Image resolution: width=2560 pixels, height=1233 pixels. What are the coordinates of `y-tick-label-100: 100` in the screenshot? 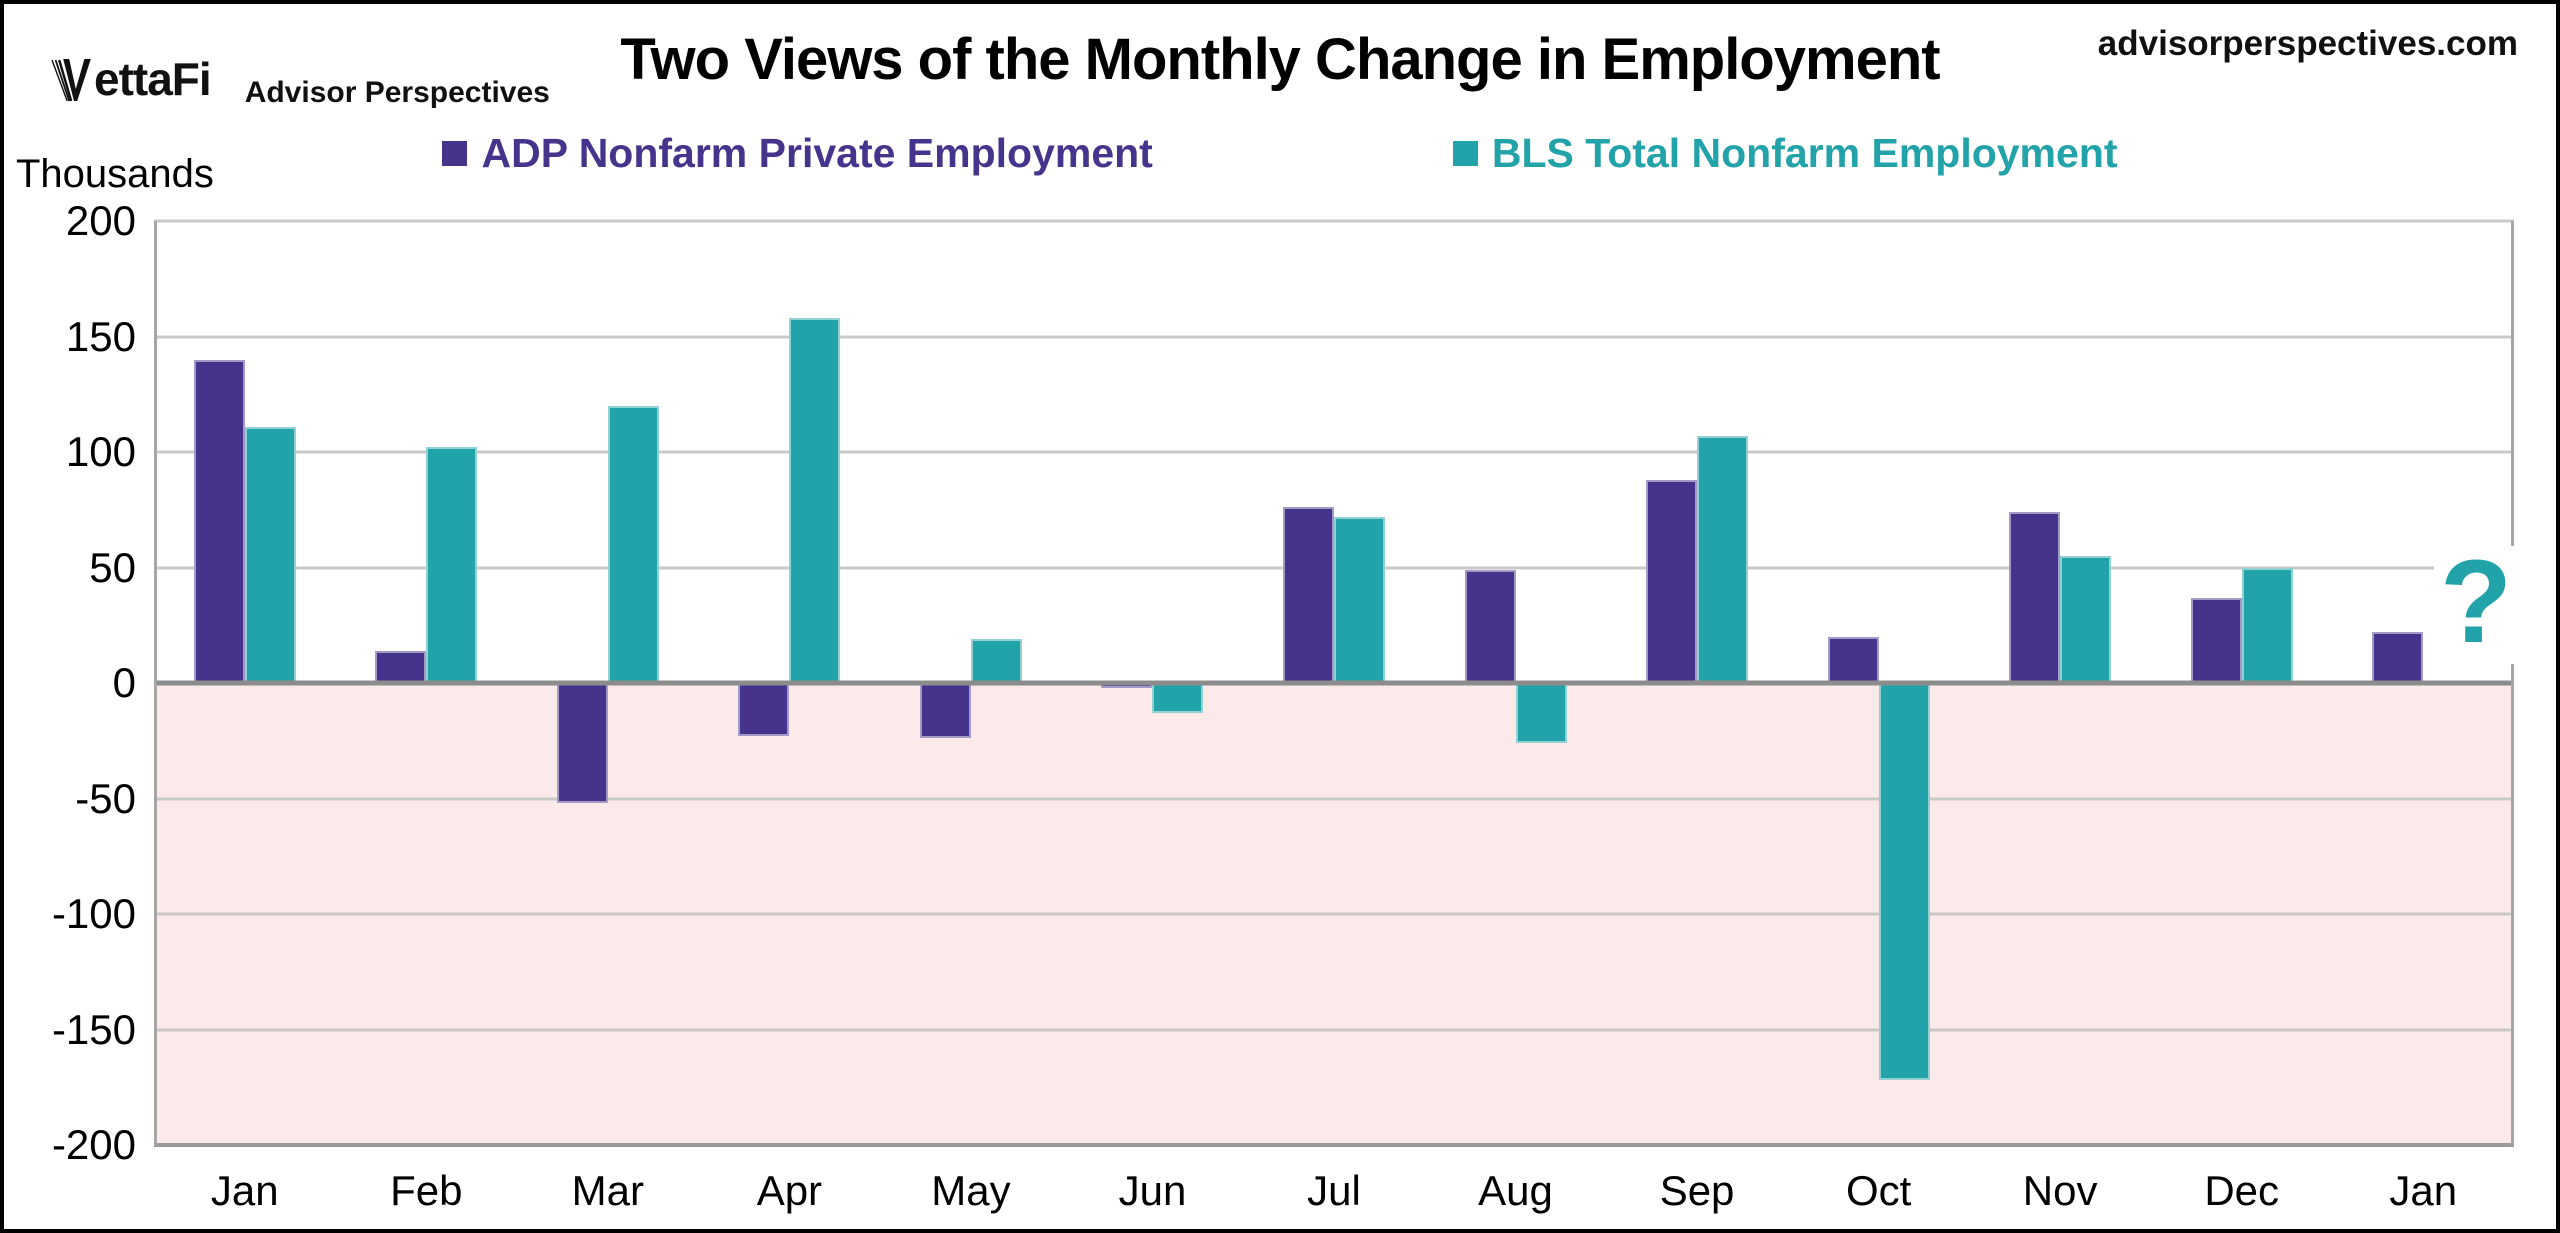 It's located at (100, 451).